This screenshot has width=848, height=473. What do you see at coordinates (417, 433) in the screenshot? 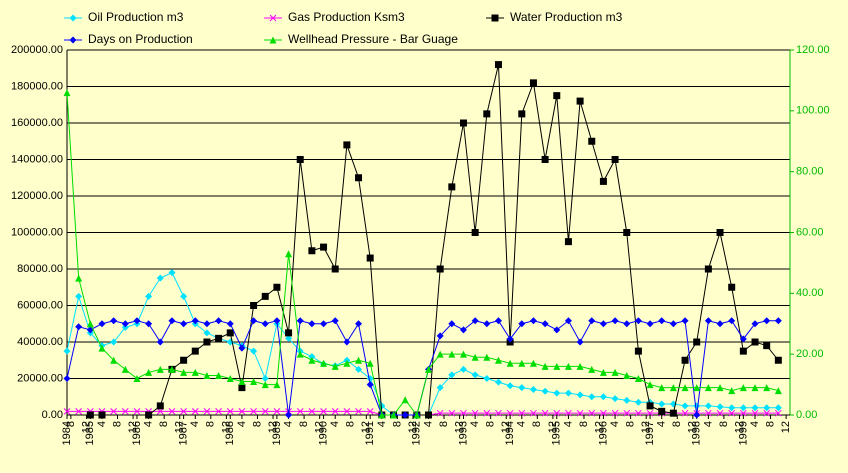
I see `x-tick-label: 1992` at bounding box center [417, 433].